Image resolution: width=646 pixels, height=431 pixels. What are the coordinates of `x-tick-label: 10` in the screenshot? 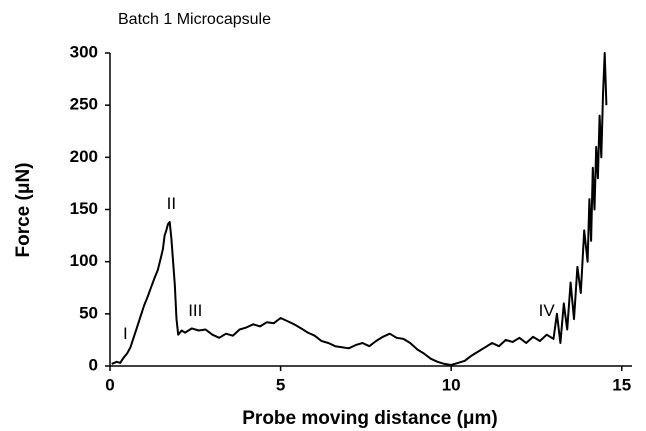 It's located at (451, 384).